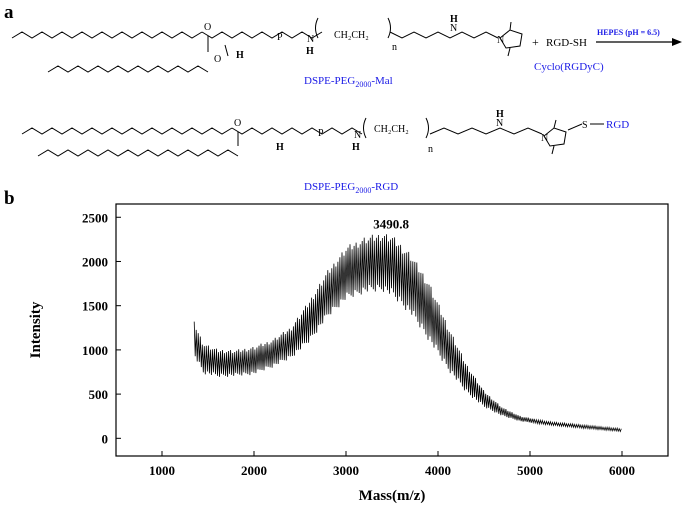  Describe the element at coordinates (105, 438) in the screenshot. I see `y-tick-label: 0` at that location.